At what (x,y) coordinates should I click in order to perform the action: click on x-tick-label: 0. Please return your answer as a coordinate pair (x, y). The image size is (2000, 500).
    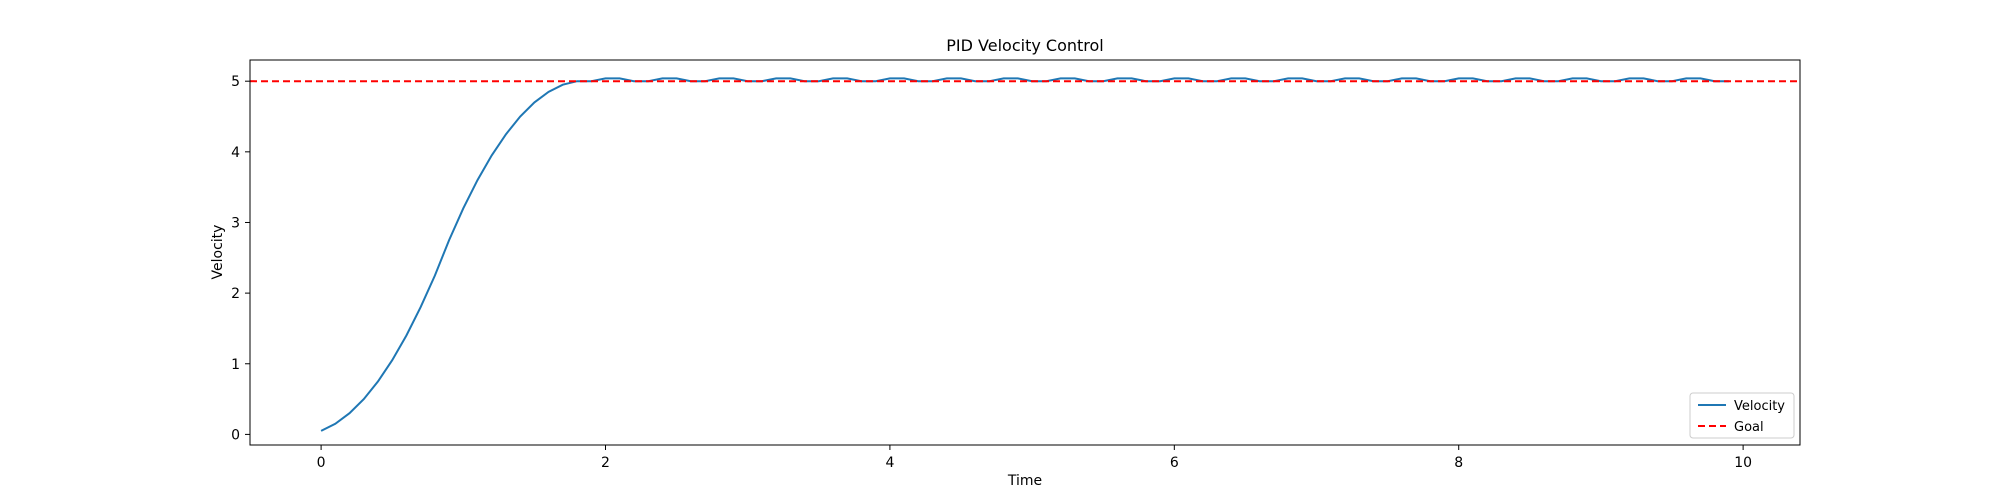
    Looking at the image, I should click on (321, 463).